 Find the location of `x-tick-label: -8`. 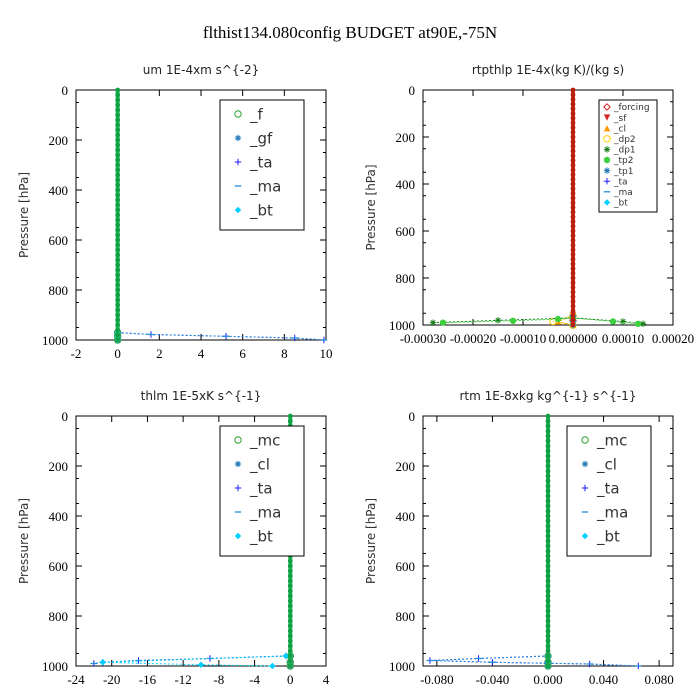

x-tick-label: -8 is located at coordinates (218, 679).